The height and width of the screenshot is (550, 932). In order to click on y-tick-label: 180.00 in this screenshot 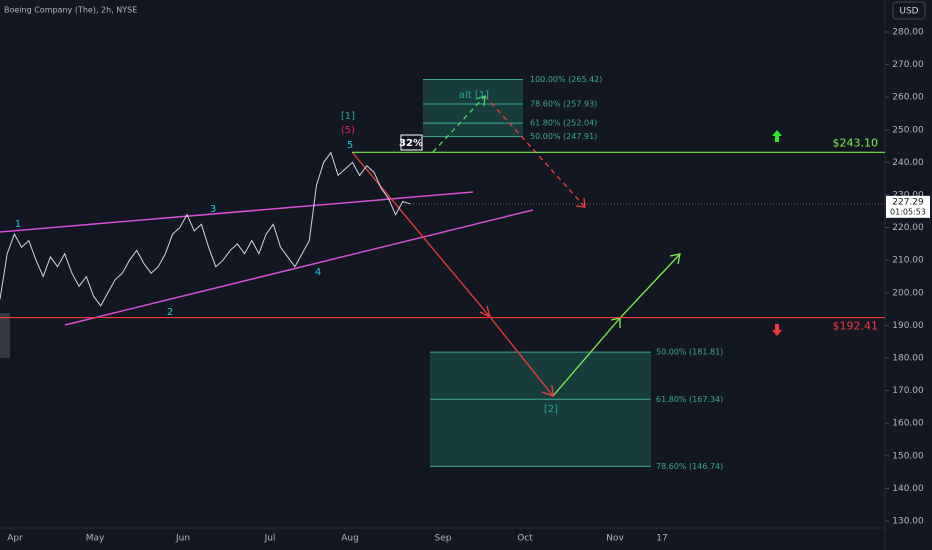, I will do `click(908, 359)`.